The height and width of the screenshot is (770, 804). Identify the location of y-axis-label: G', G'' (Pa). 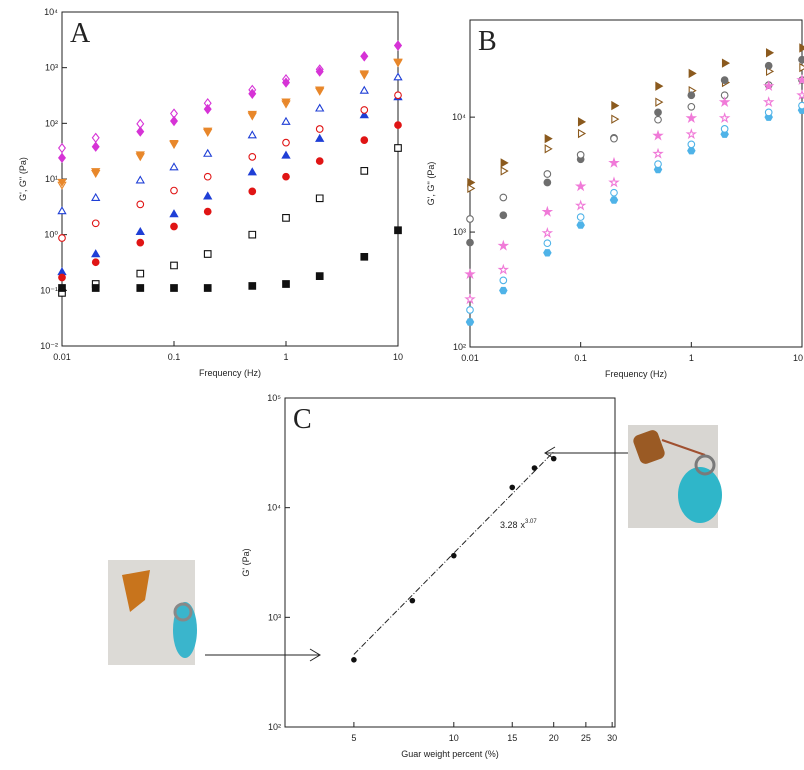
(431, 184).